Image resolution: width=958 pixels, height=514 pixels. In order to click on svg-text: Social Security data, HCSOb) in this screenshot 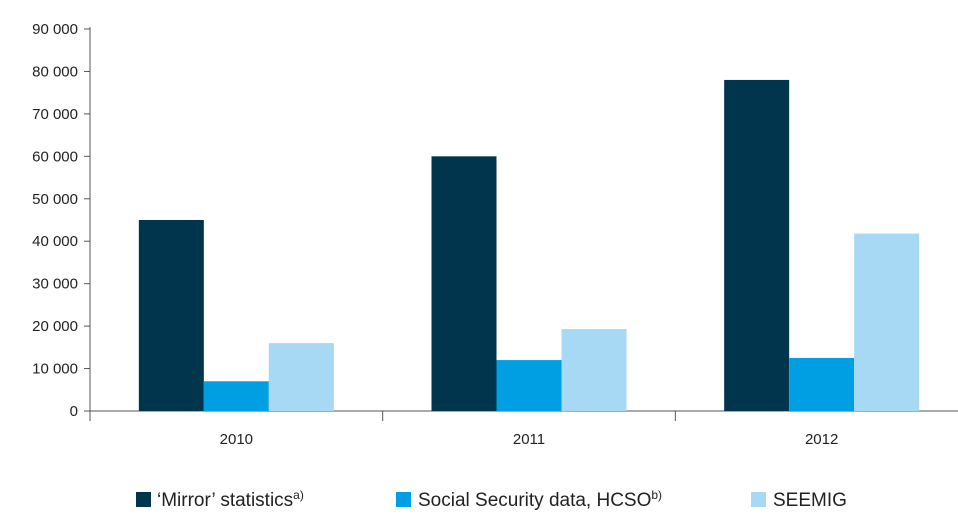, I will do `click(540, 499)`.